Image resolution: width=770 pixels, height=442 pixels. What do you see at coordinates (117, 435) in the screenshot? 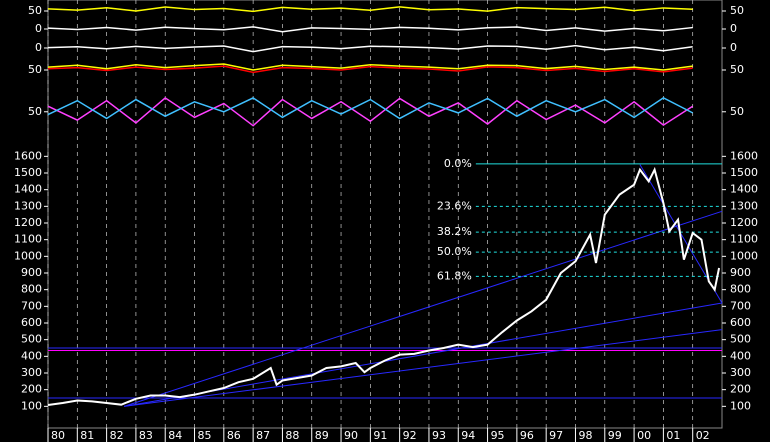
I see `x-tick-label: 82` at bounding box center [117, 435].